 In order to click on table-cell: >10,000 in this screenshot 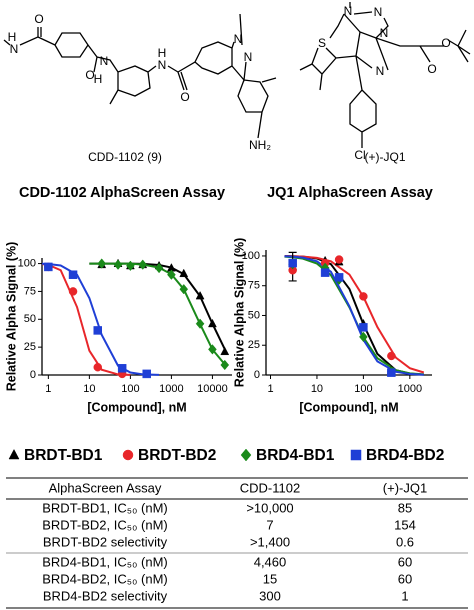, I will do `click(269, 507)`.